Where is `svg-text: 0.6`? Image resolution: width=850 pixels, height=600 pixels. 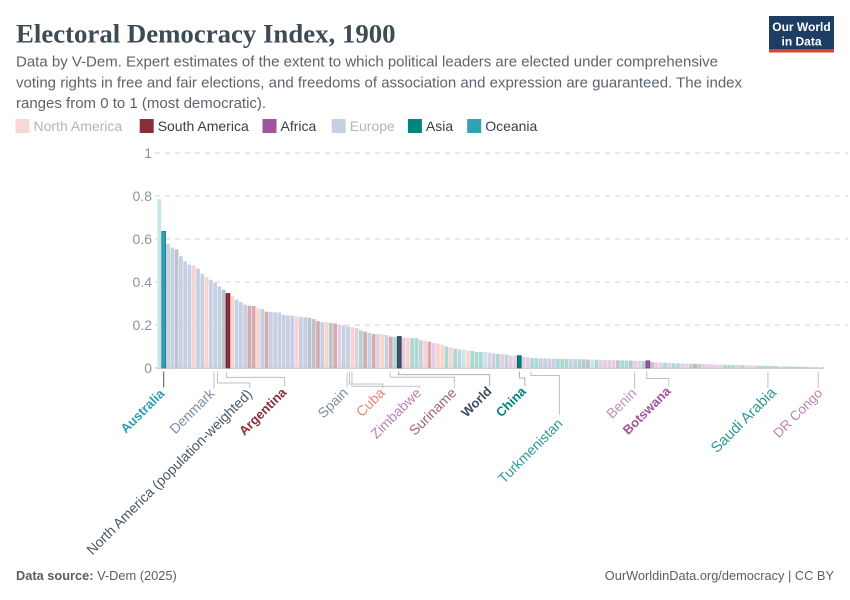 svg-text: 0.6 is located at coordinates (143, 239).